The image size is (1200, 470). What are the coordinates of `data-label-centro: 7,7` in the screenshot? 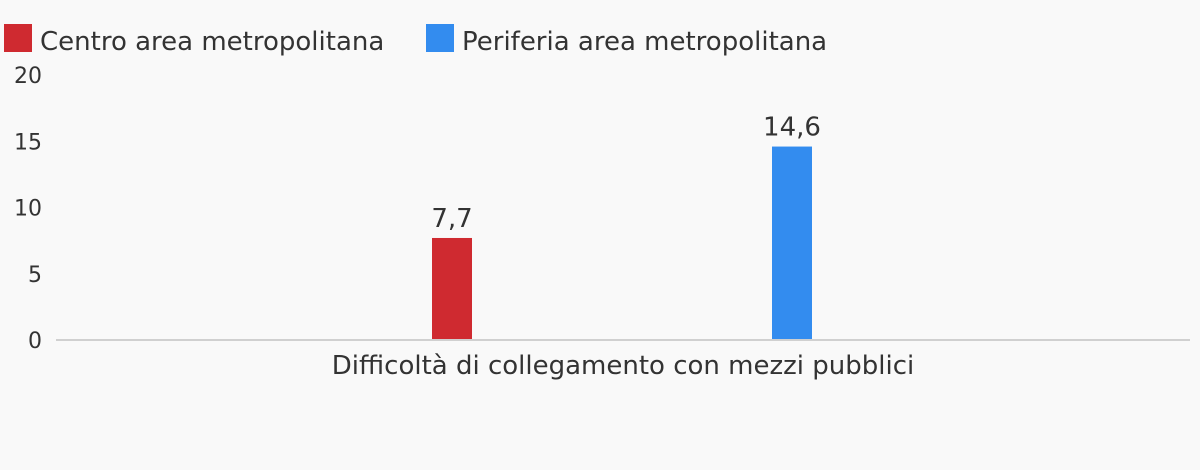 It's located at (451, 219).